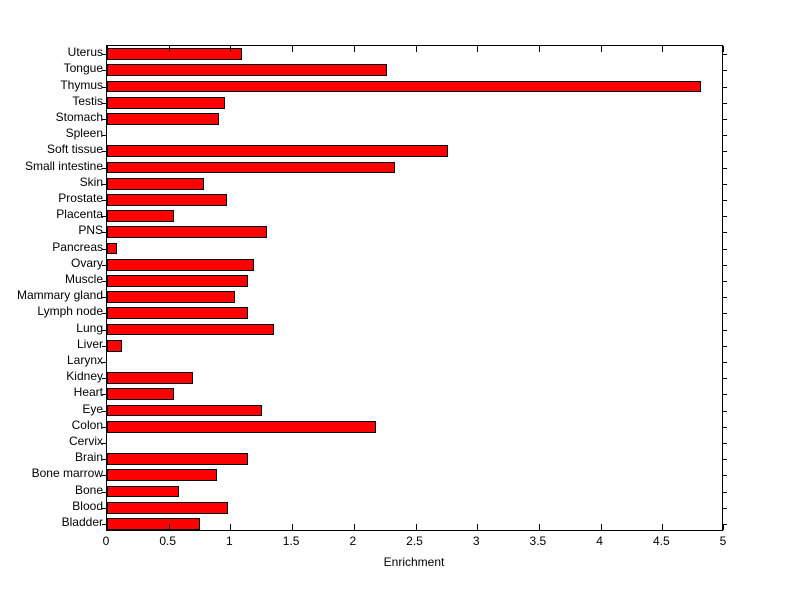 The width and height of the screenshot is (800, 599). I want to click on x-axis-tick-label: 4.5, so click(661, 541).